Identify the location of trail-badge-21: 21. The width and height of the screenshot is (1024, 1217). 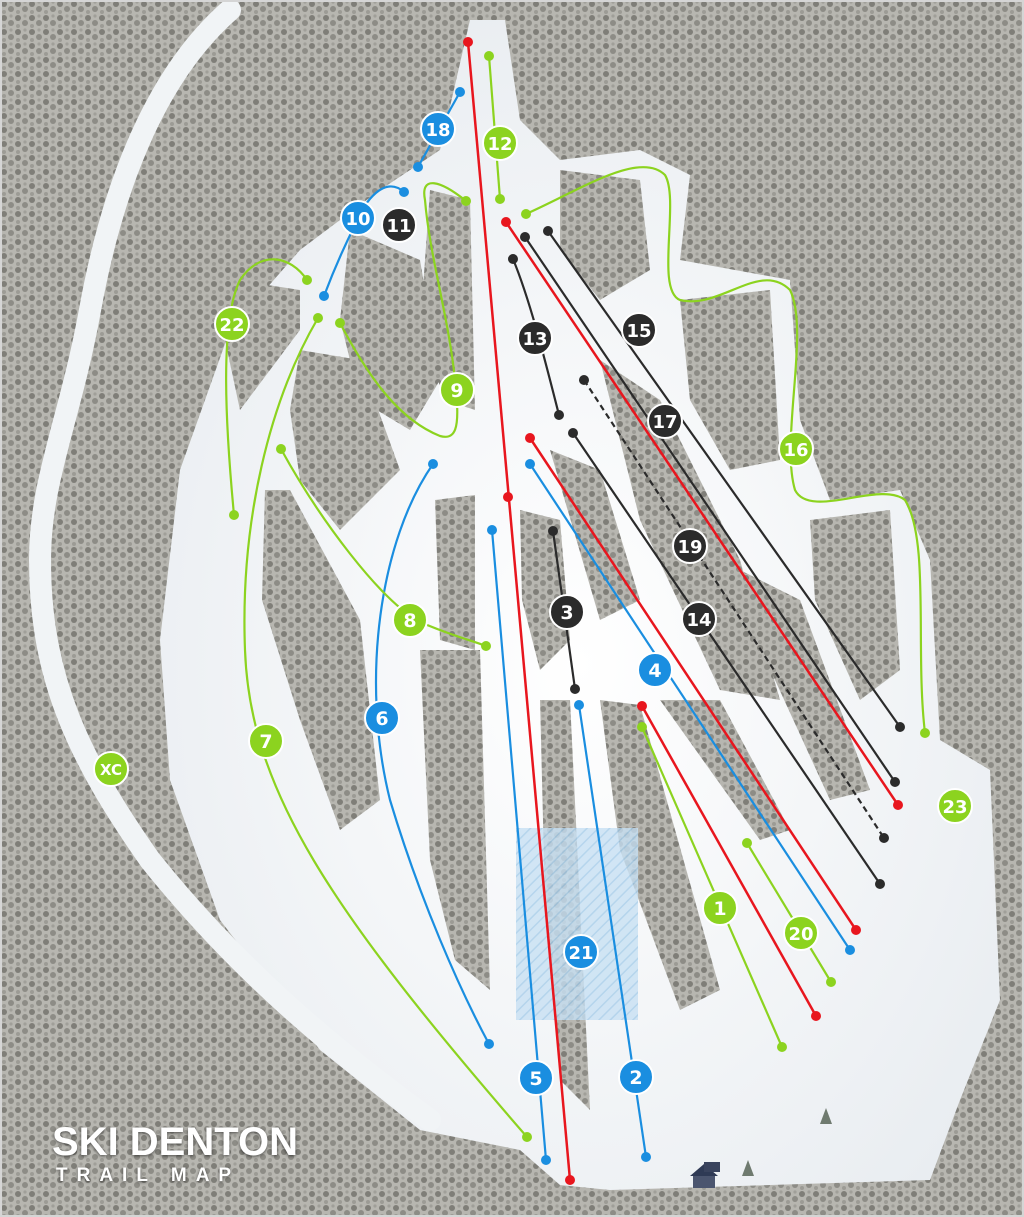
(581, 952).